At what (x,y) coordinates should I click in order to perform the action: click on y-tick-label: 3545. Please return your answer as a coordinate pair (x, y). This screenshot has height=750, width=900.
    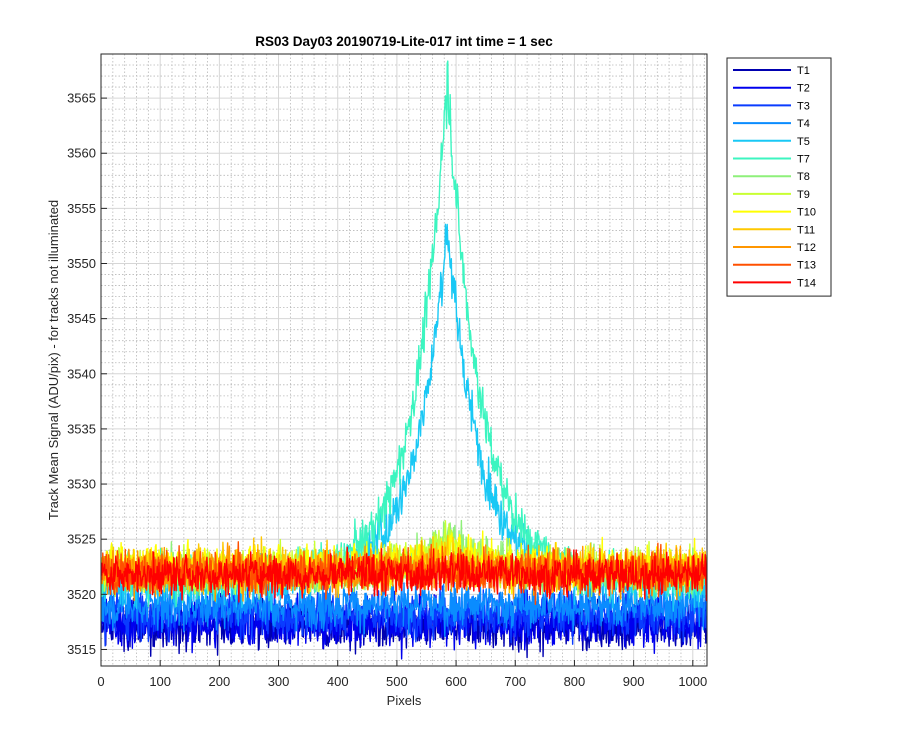
    Looking at the image, I should click on (81, 318).